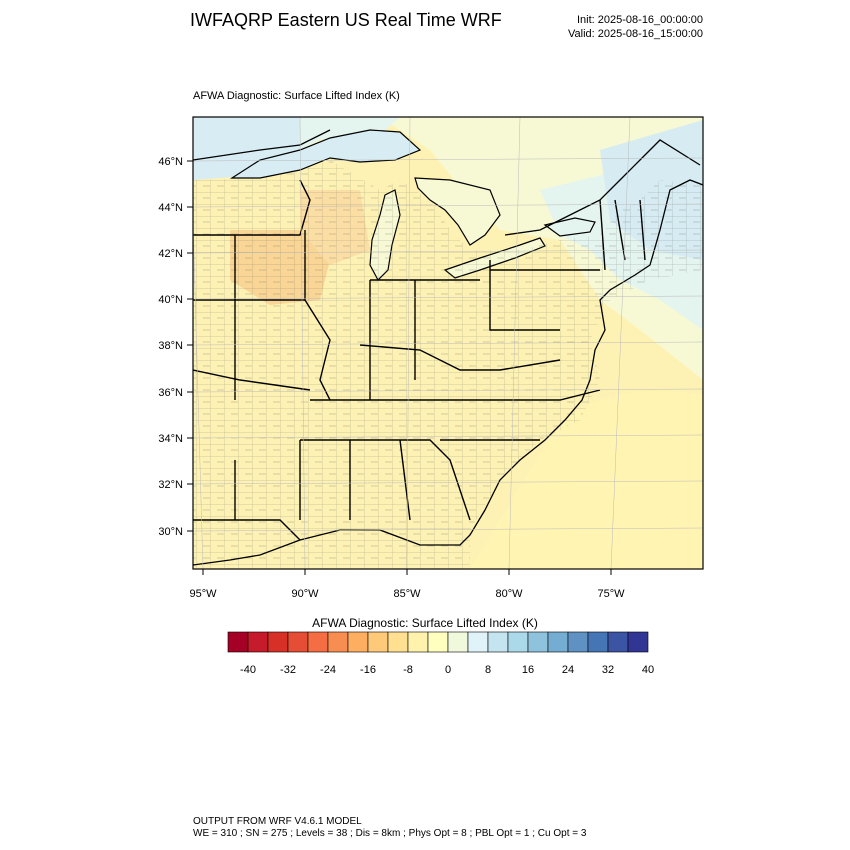  I want to click on canada-border, so click(447, 182).